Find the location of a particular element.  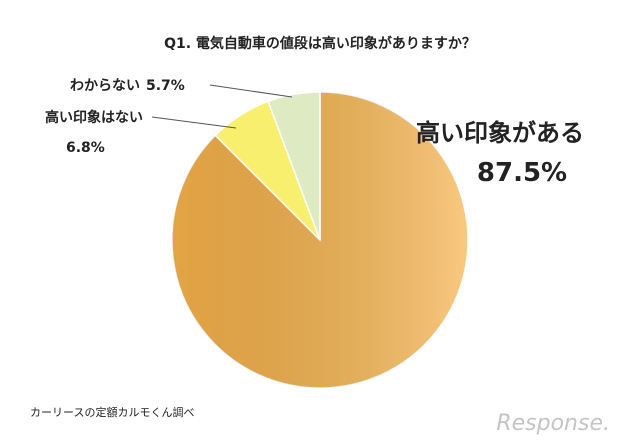

slice-label: わからない 5.7% is located at coordinates (127, 86).